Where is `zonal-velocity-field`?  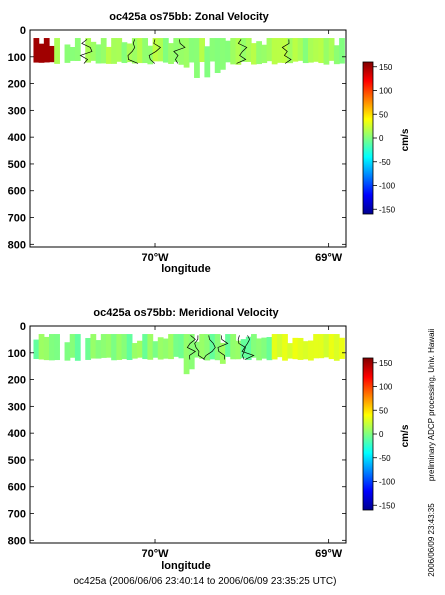 zonal-velocity-field is located at coordinates (189, 58).